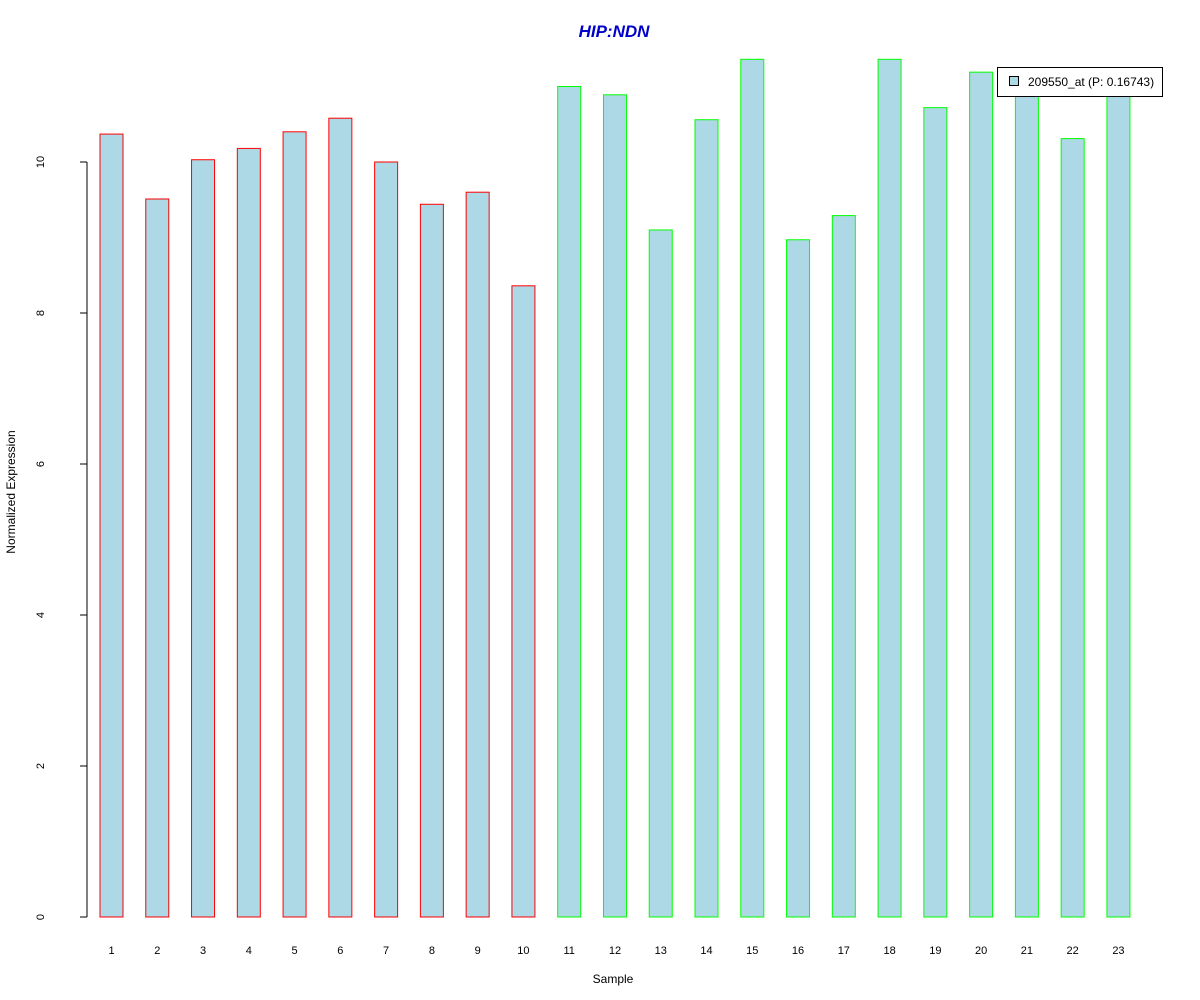  I want to click on y-tick-label: 4, so click(41, 615).